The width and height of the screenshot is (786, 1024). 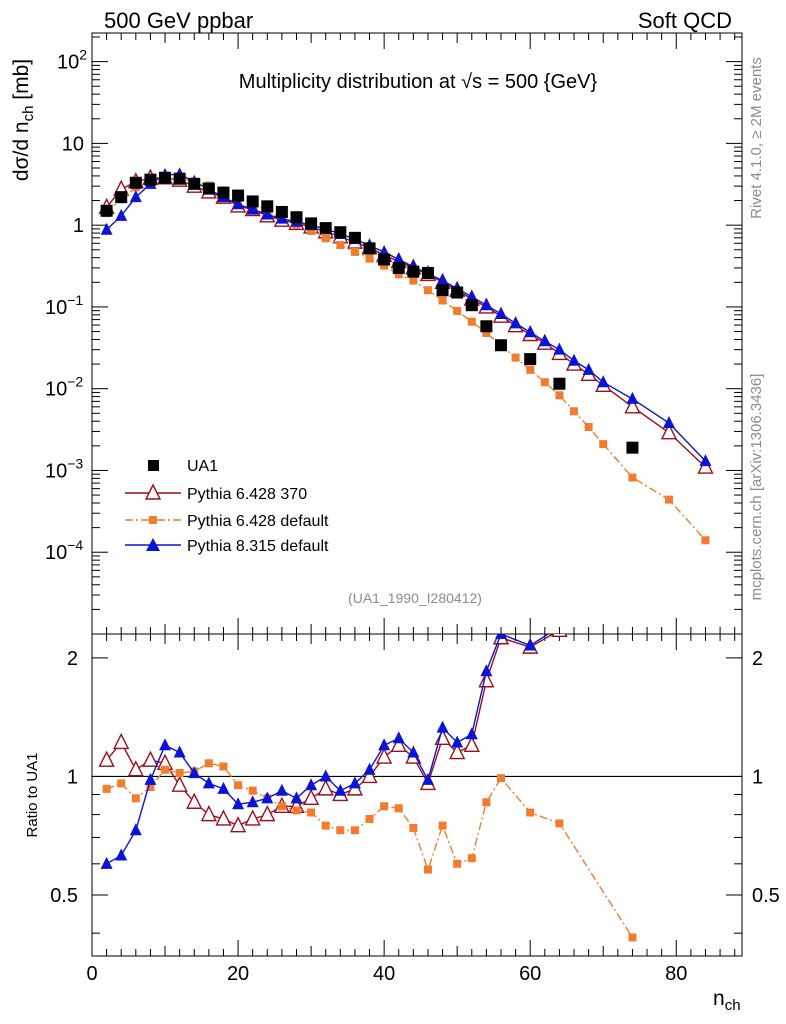 I want to click on y-tick-label: 10−3, so click(x=64, y=468).